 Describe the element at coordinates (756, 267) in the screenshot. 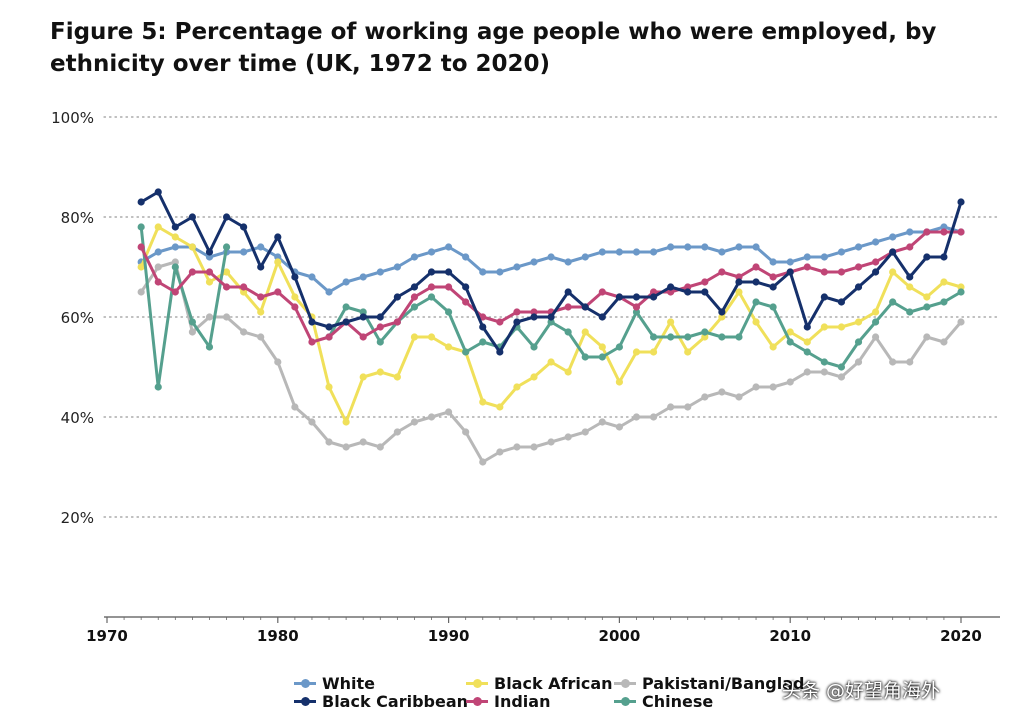

I see `data-point-indian-2008` at that location.